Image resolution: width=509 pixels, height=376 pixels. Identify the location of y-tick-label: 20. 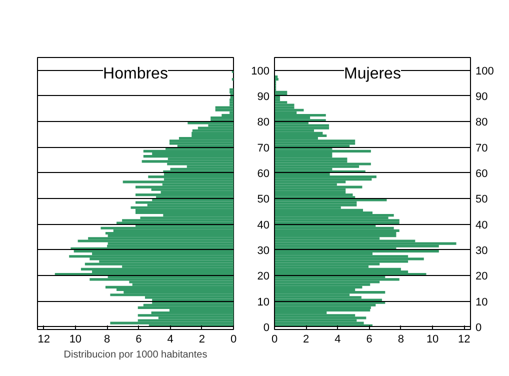
(263, 276).